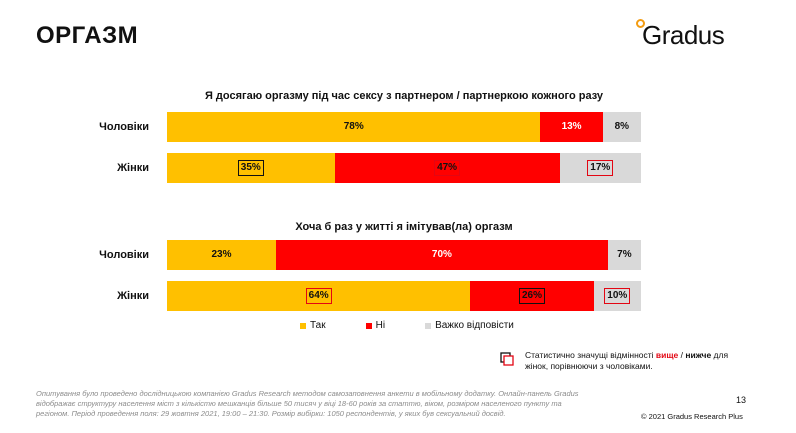 Image resolution: width=796 pixels, height=433 pixels. I want to click on note-low: нижче, so click(698, 355).